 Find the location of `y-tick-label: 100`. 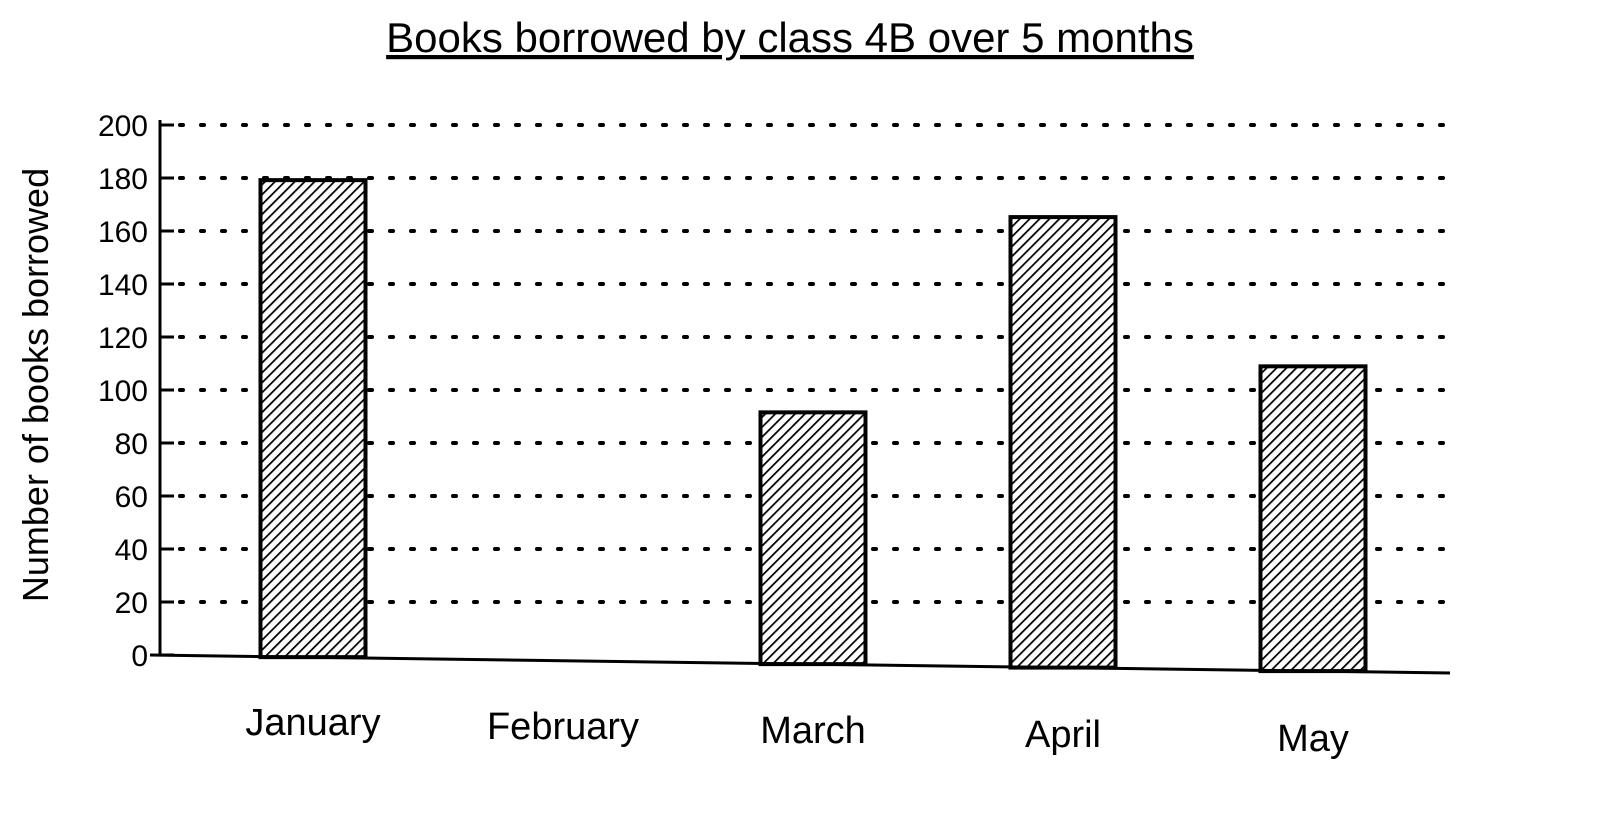

y-tick-label: 100 is located at coordinates (123, 391).